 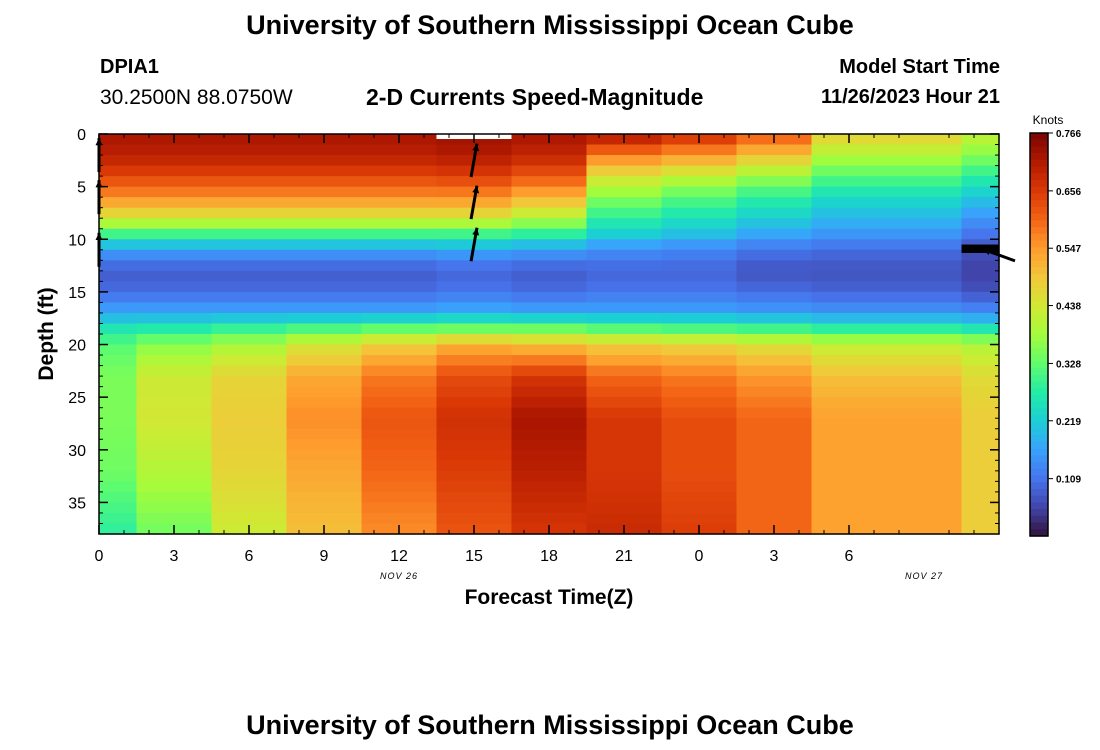 I want to click on arrow-head, so click(x=476, y=147).